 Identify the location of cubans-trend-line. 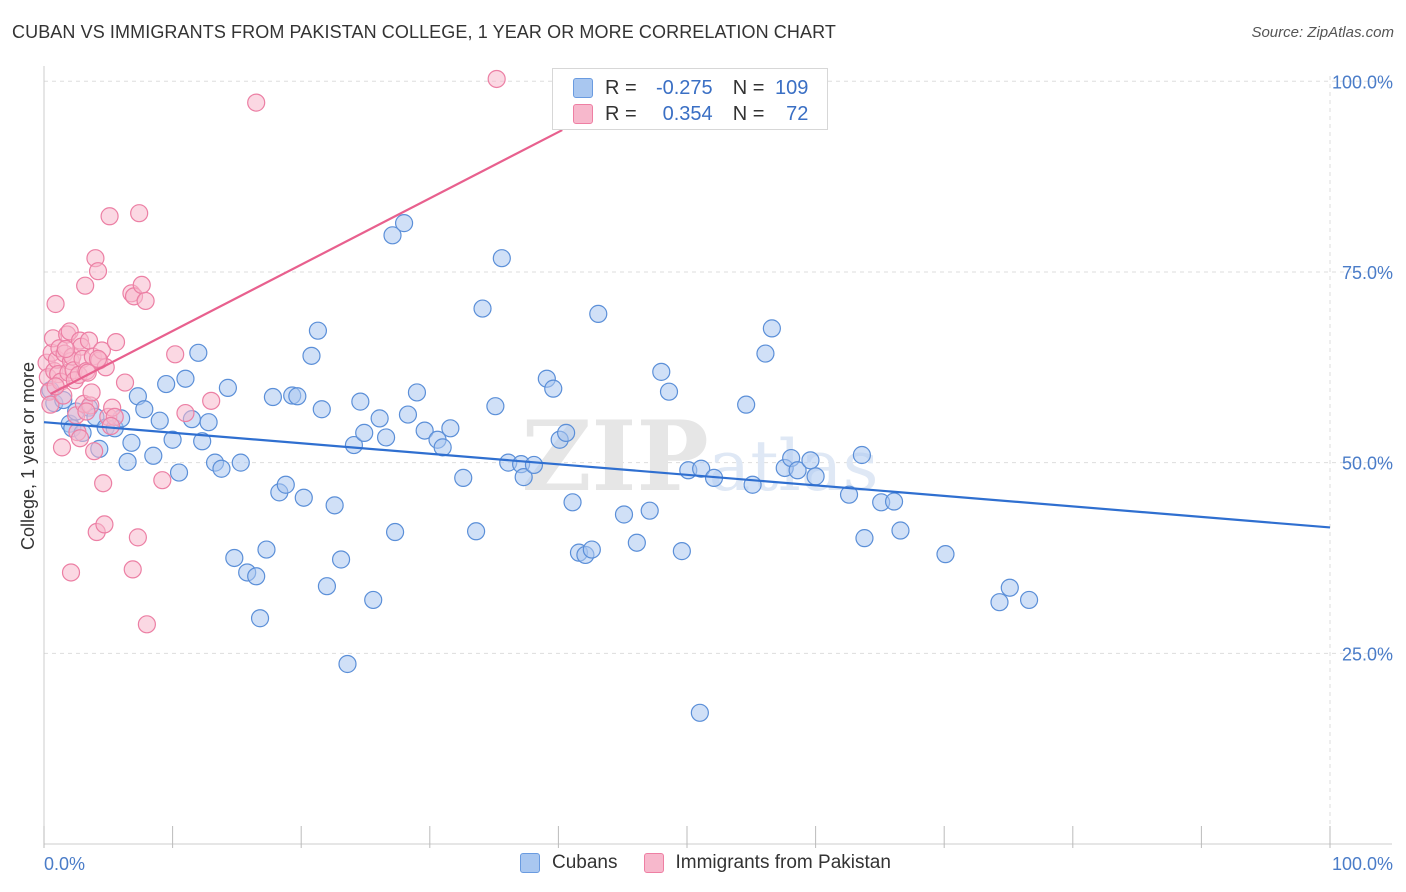
(687, 475).